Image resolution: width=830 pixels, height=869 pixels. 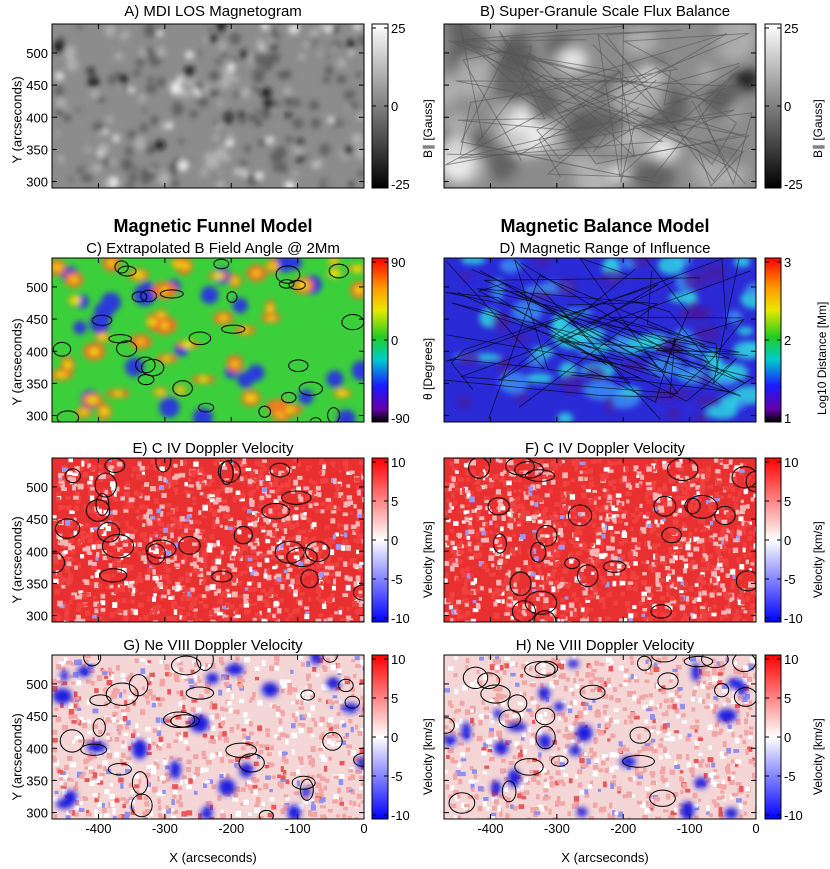 What do you see at coordinates (218, 340) in the screenshot?
I see `panel-c: 500 450 400 350 300 90 0 -90` at bounding box center [218, 340].